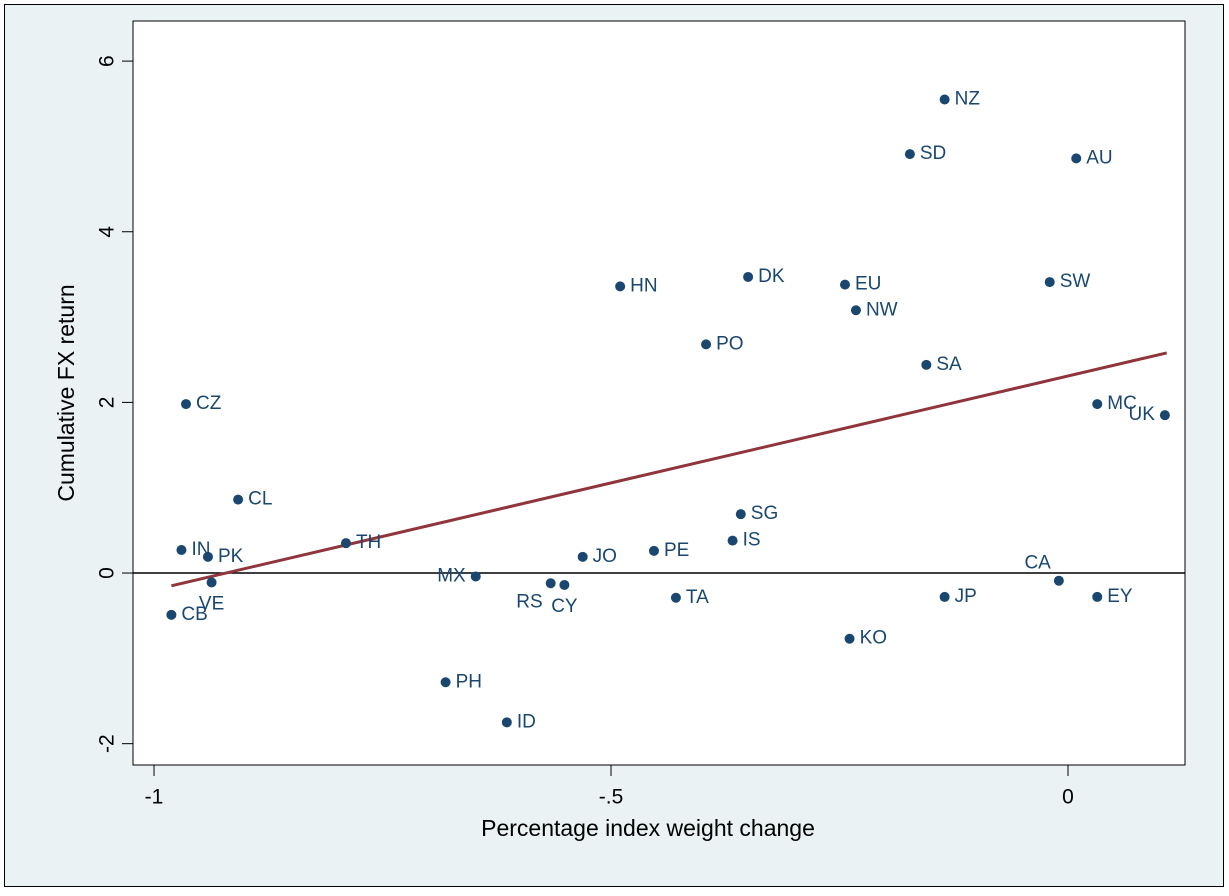 Image resolution: width=1229 pixels, height=896 pixels. What do you see at coordinates (107, 232) in the screenshot?
I see `y-tick-label: 4` at bounding box center [107, 232].